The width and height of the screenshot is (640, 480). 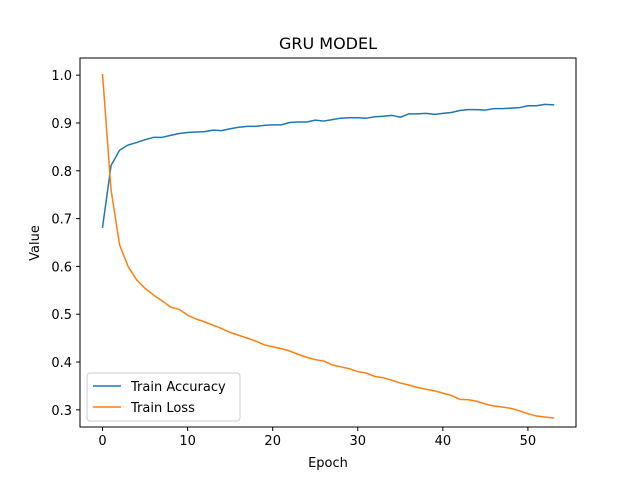 I want to click on chart-title: GRU MODEL, so click(x=328, y=43).